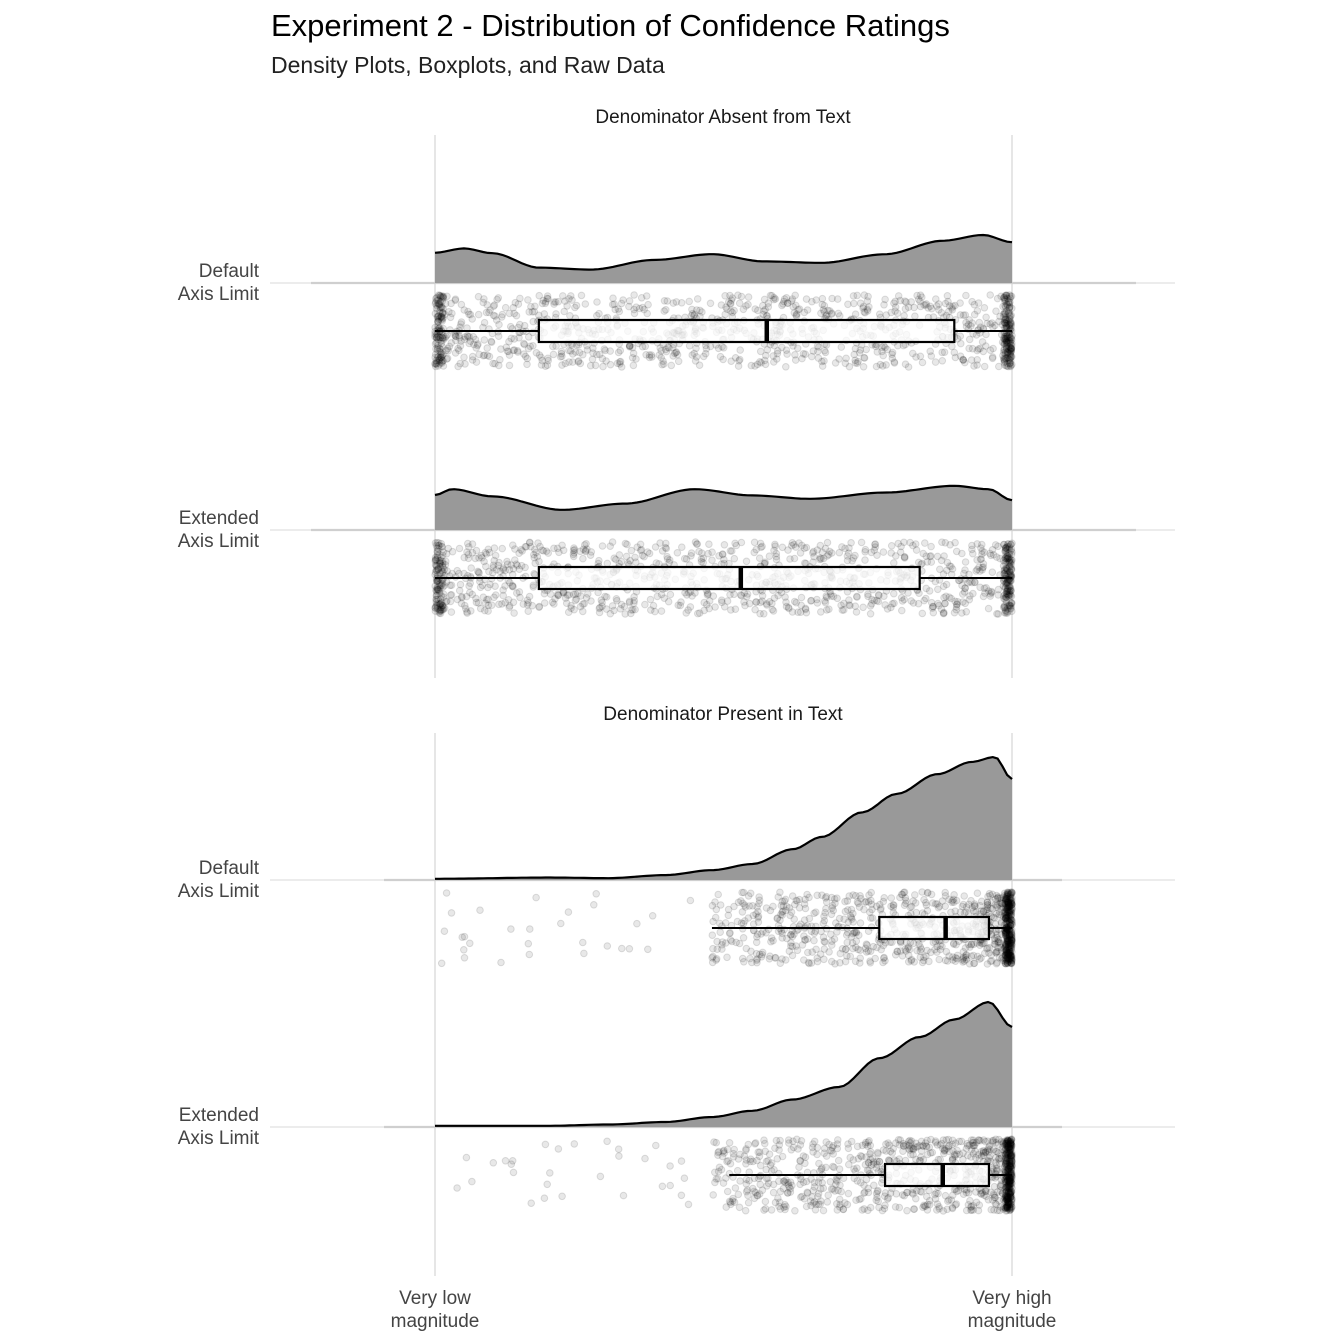 Image resolution: width=1344 pixels, height=1344 pixels. What do you see at coordinates (676, 302) in the screenshot?
I see `row-group: Default Axis Limit` at bounding box center [676, 302].